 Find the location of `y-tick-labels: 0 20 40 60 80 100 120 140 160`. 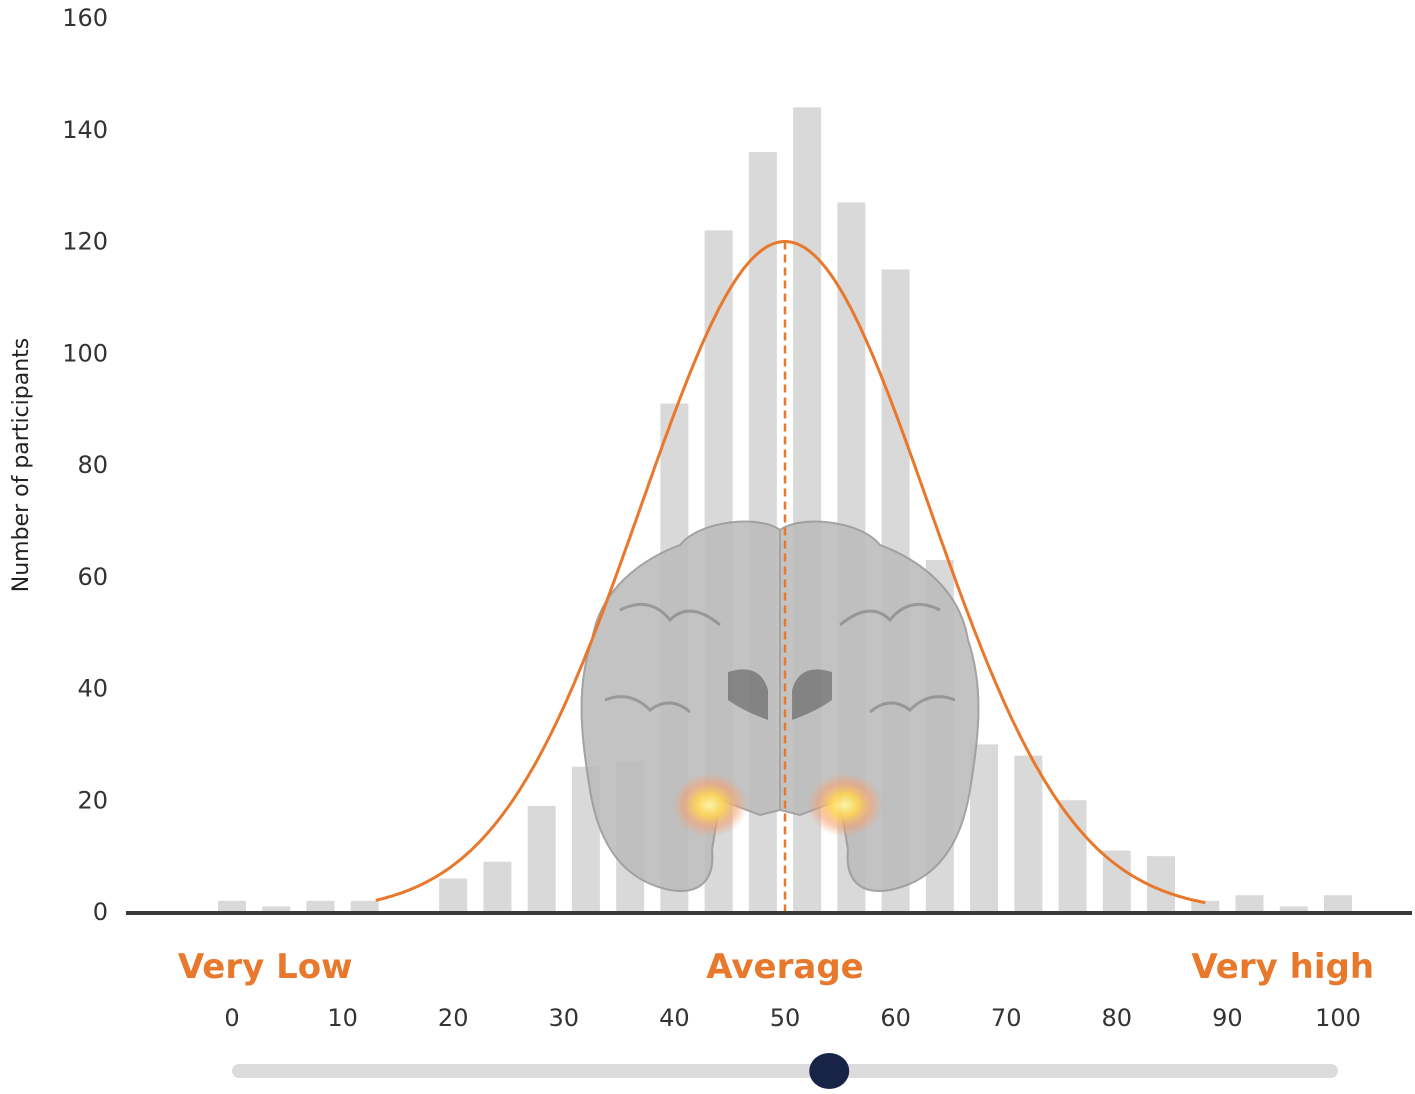

y-tick-labels: 0 20 40 60 80 100 120 140 160 is located at coordinates (85, 465).